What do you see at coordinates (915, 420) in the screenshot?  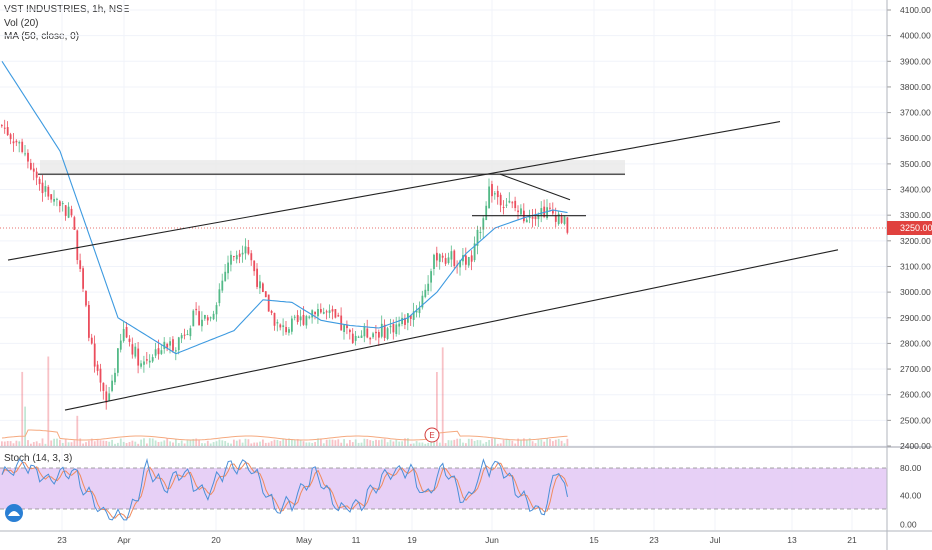 I see `price-tick-label: 2500.00` at bounding box center [915, 420].